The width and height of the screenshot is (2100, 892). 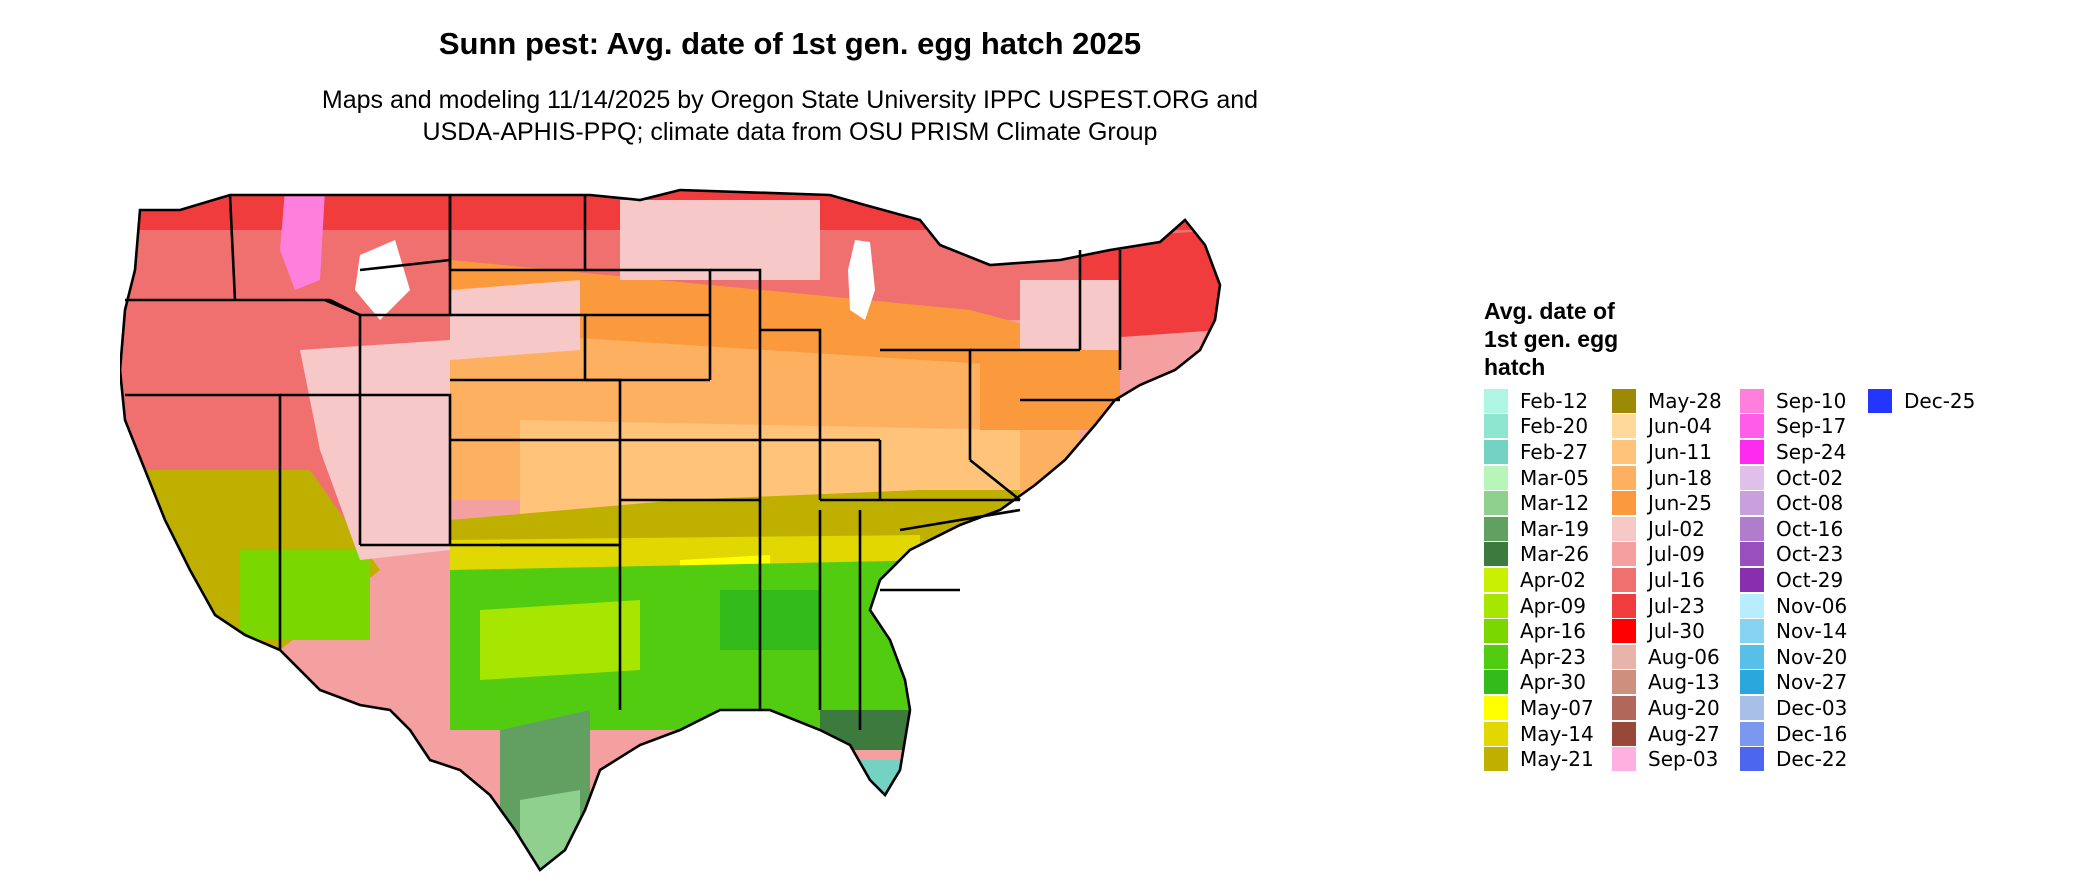 I want to click on legend-item: Jul-23, so click(x=1667, y=606).